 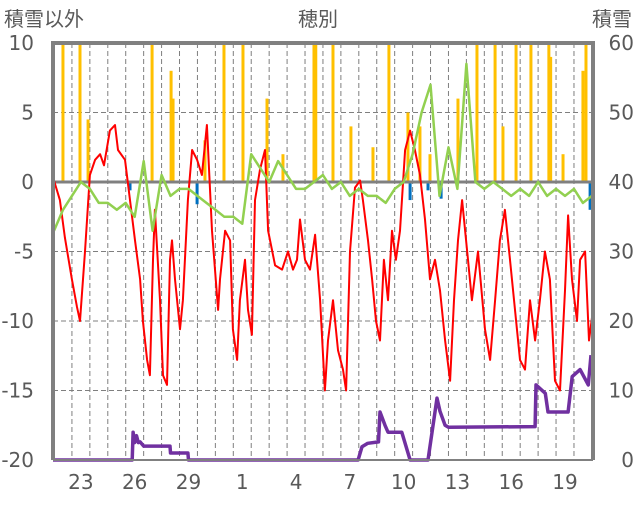 What do you see at coordinates (27, 182) in the screenshot?
I see `y-left-tick-label: 0` at bounding box center [27, 182].